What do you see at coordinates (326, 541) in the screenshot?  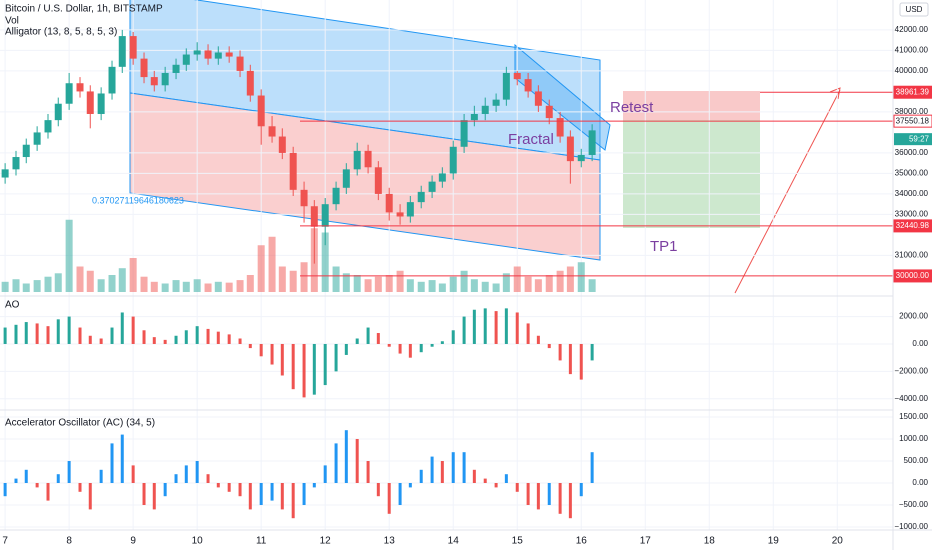 I see `x-tick-label: 12` at bounding box center [326, 541].